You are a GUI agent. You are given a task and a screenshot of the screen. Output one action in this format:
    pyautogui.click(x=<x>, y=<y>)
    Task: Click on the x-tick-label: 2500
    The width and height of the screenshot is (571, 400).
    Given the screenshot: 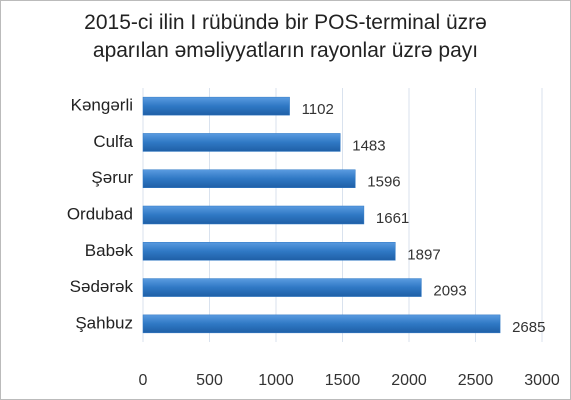 What is the action you would take?
    pyautogui.click(x=476, y=380)
    